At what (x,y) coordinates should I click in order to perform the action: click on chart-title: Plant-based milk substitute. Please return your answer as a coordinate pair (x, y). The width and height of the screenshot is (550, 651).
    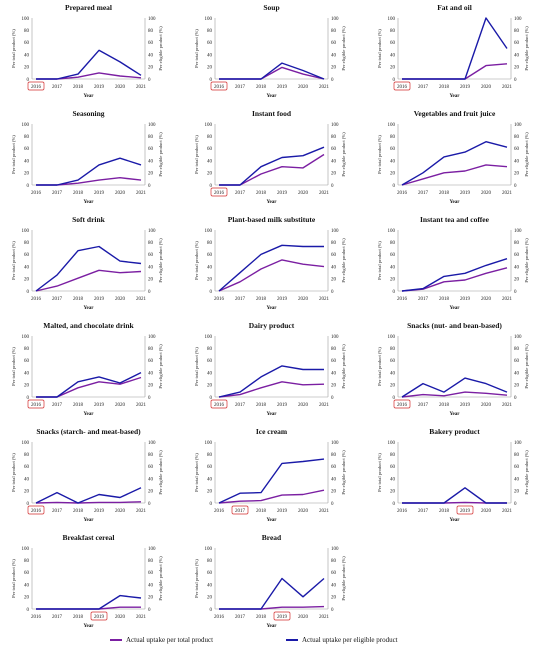
    Looking at the image, I should click on (272, 219).